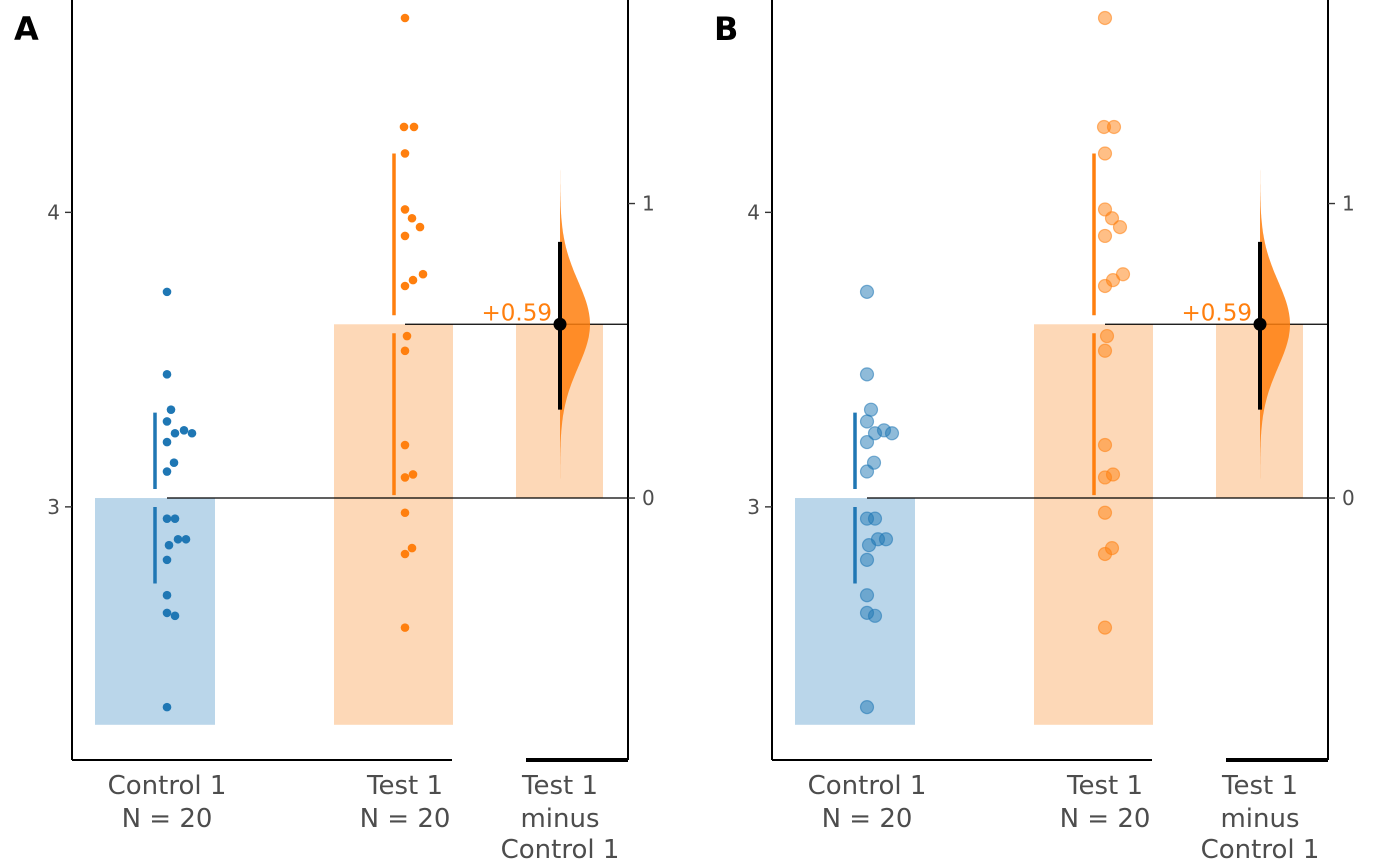  Describe the element at coordinates (726, 29) in the screenshot. I see `panel-tag: B` at that location.